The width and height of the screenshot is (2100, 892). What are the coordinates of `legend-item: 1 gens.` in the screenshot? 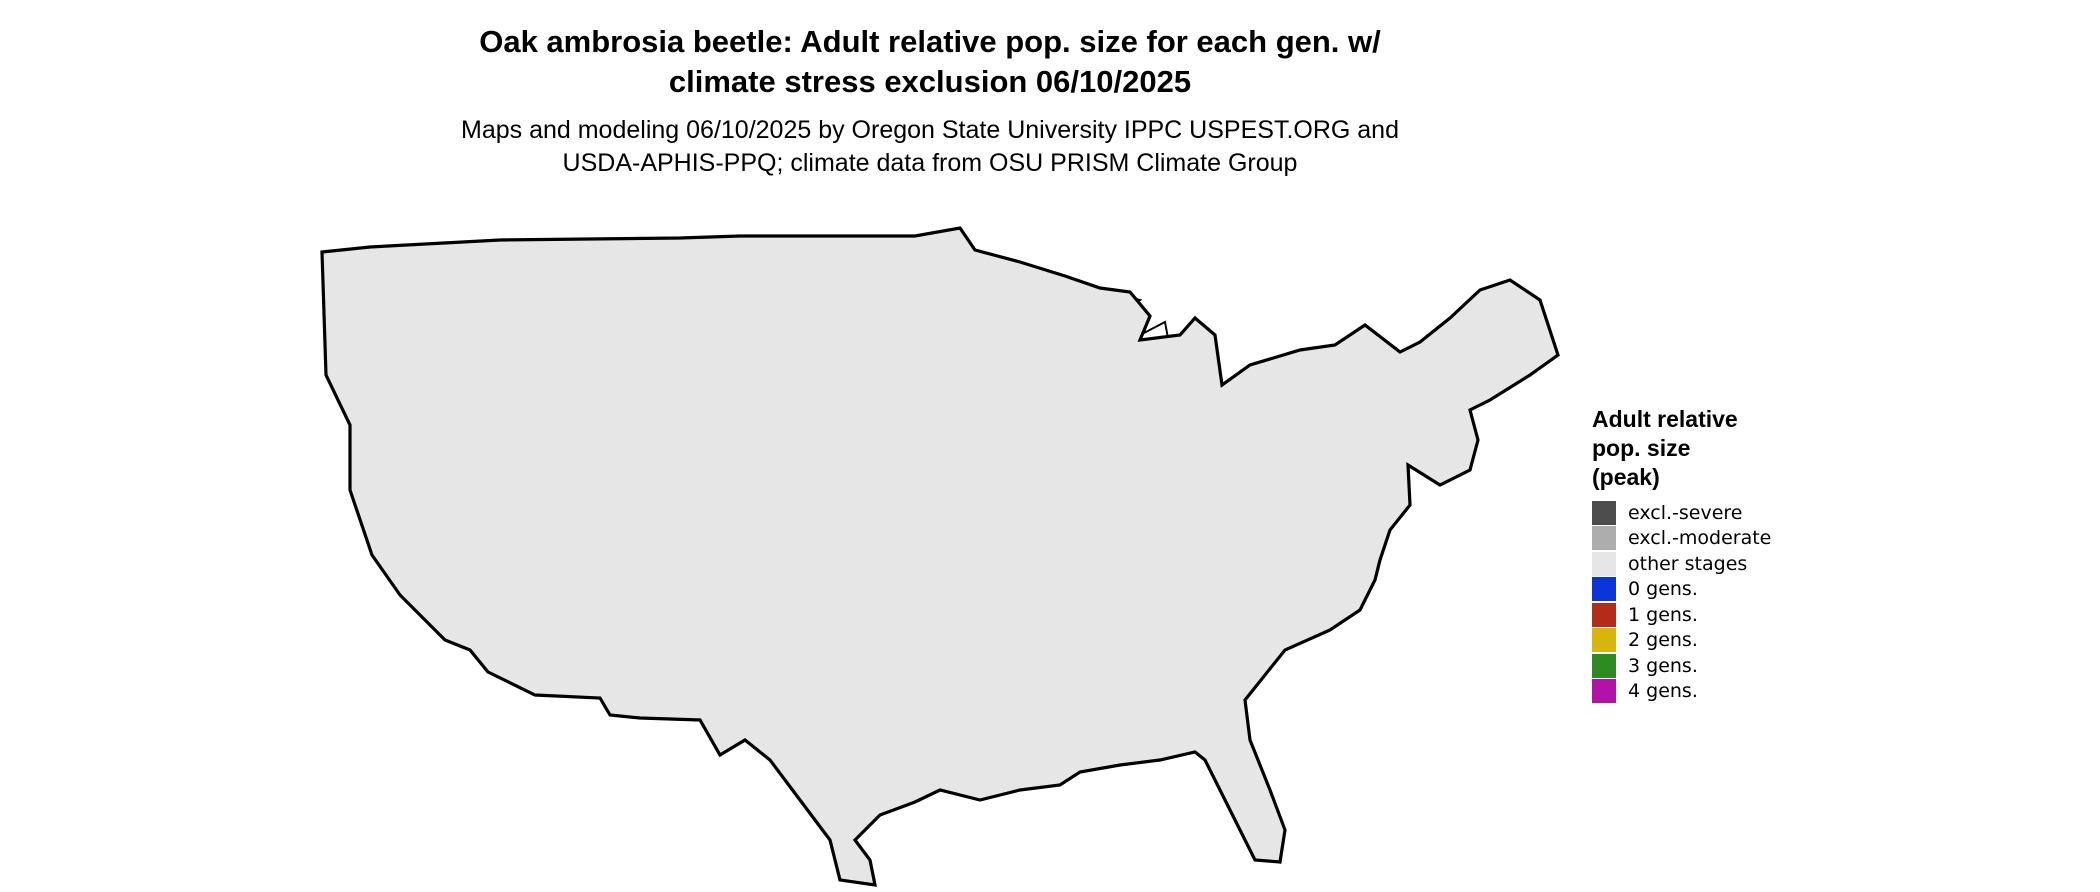 It's located at (1722, 615).